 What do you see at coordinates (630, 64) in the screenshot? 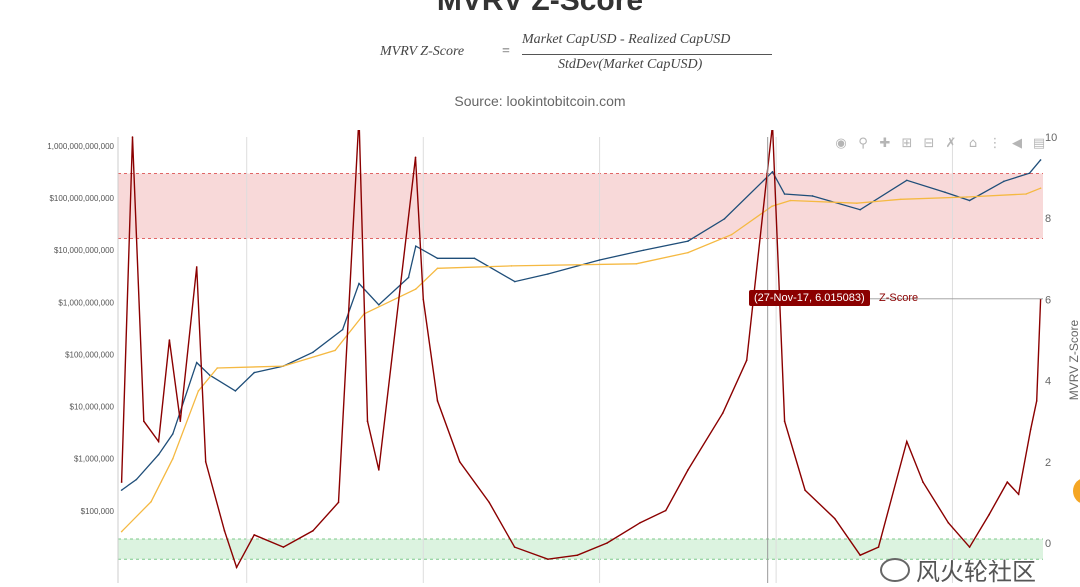
I see `formula-denominator: StdDev(Market CapUSD)` at bounding box center [630, 64].